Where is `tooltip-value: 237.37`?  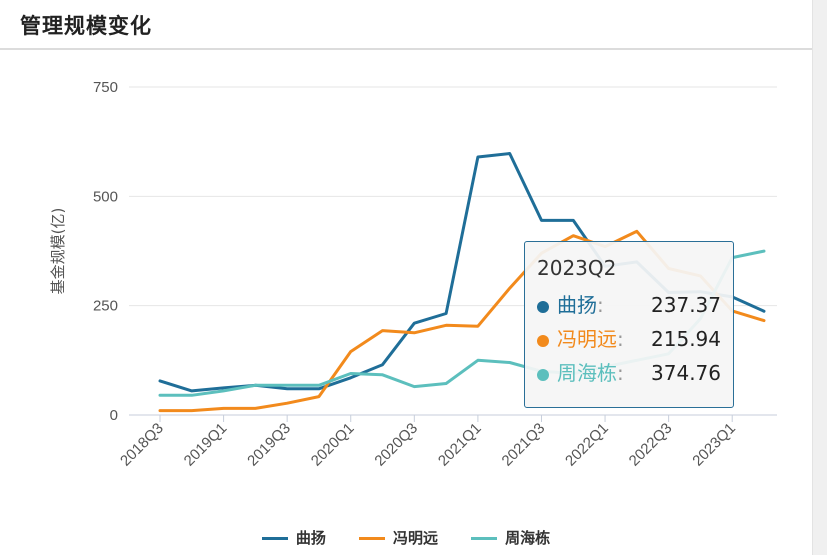
tooltip-value: 237.37 is located at coordinates (686, 305).